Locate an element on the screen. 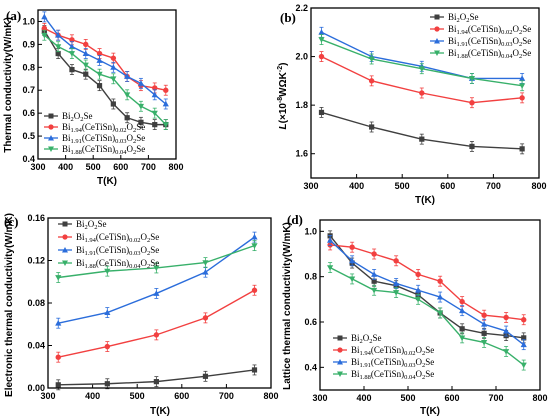 Image resolution: width=550 pixels, height=420 pixels. x-tick-label: 400 is located at coordinates (363, 398).